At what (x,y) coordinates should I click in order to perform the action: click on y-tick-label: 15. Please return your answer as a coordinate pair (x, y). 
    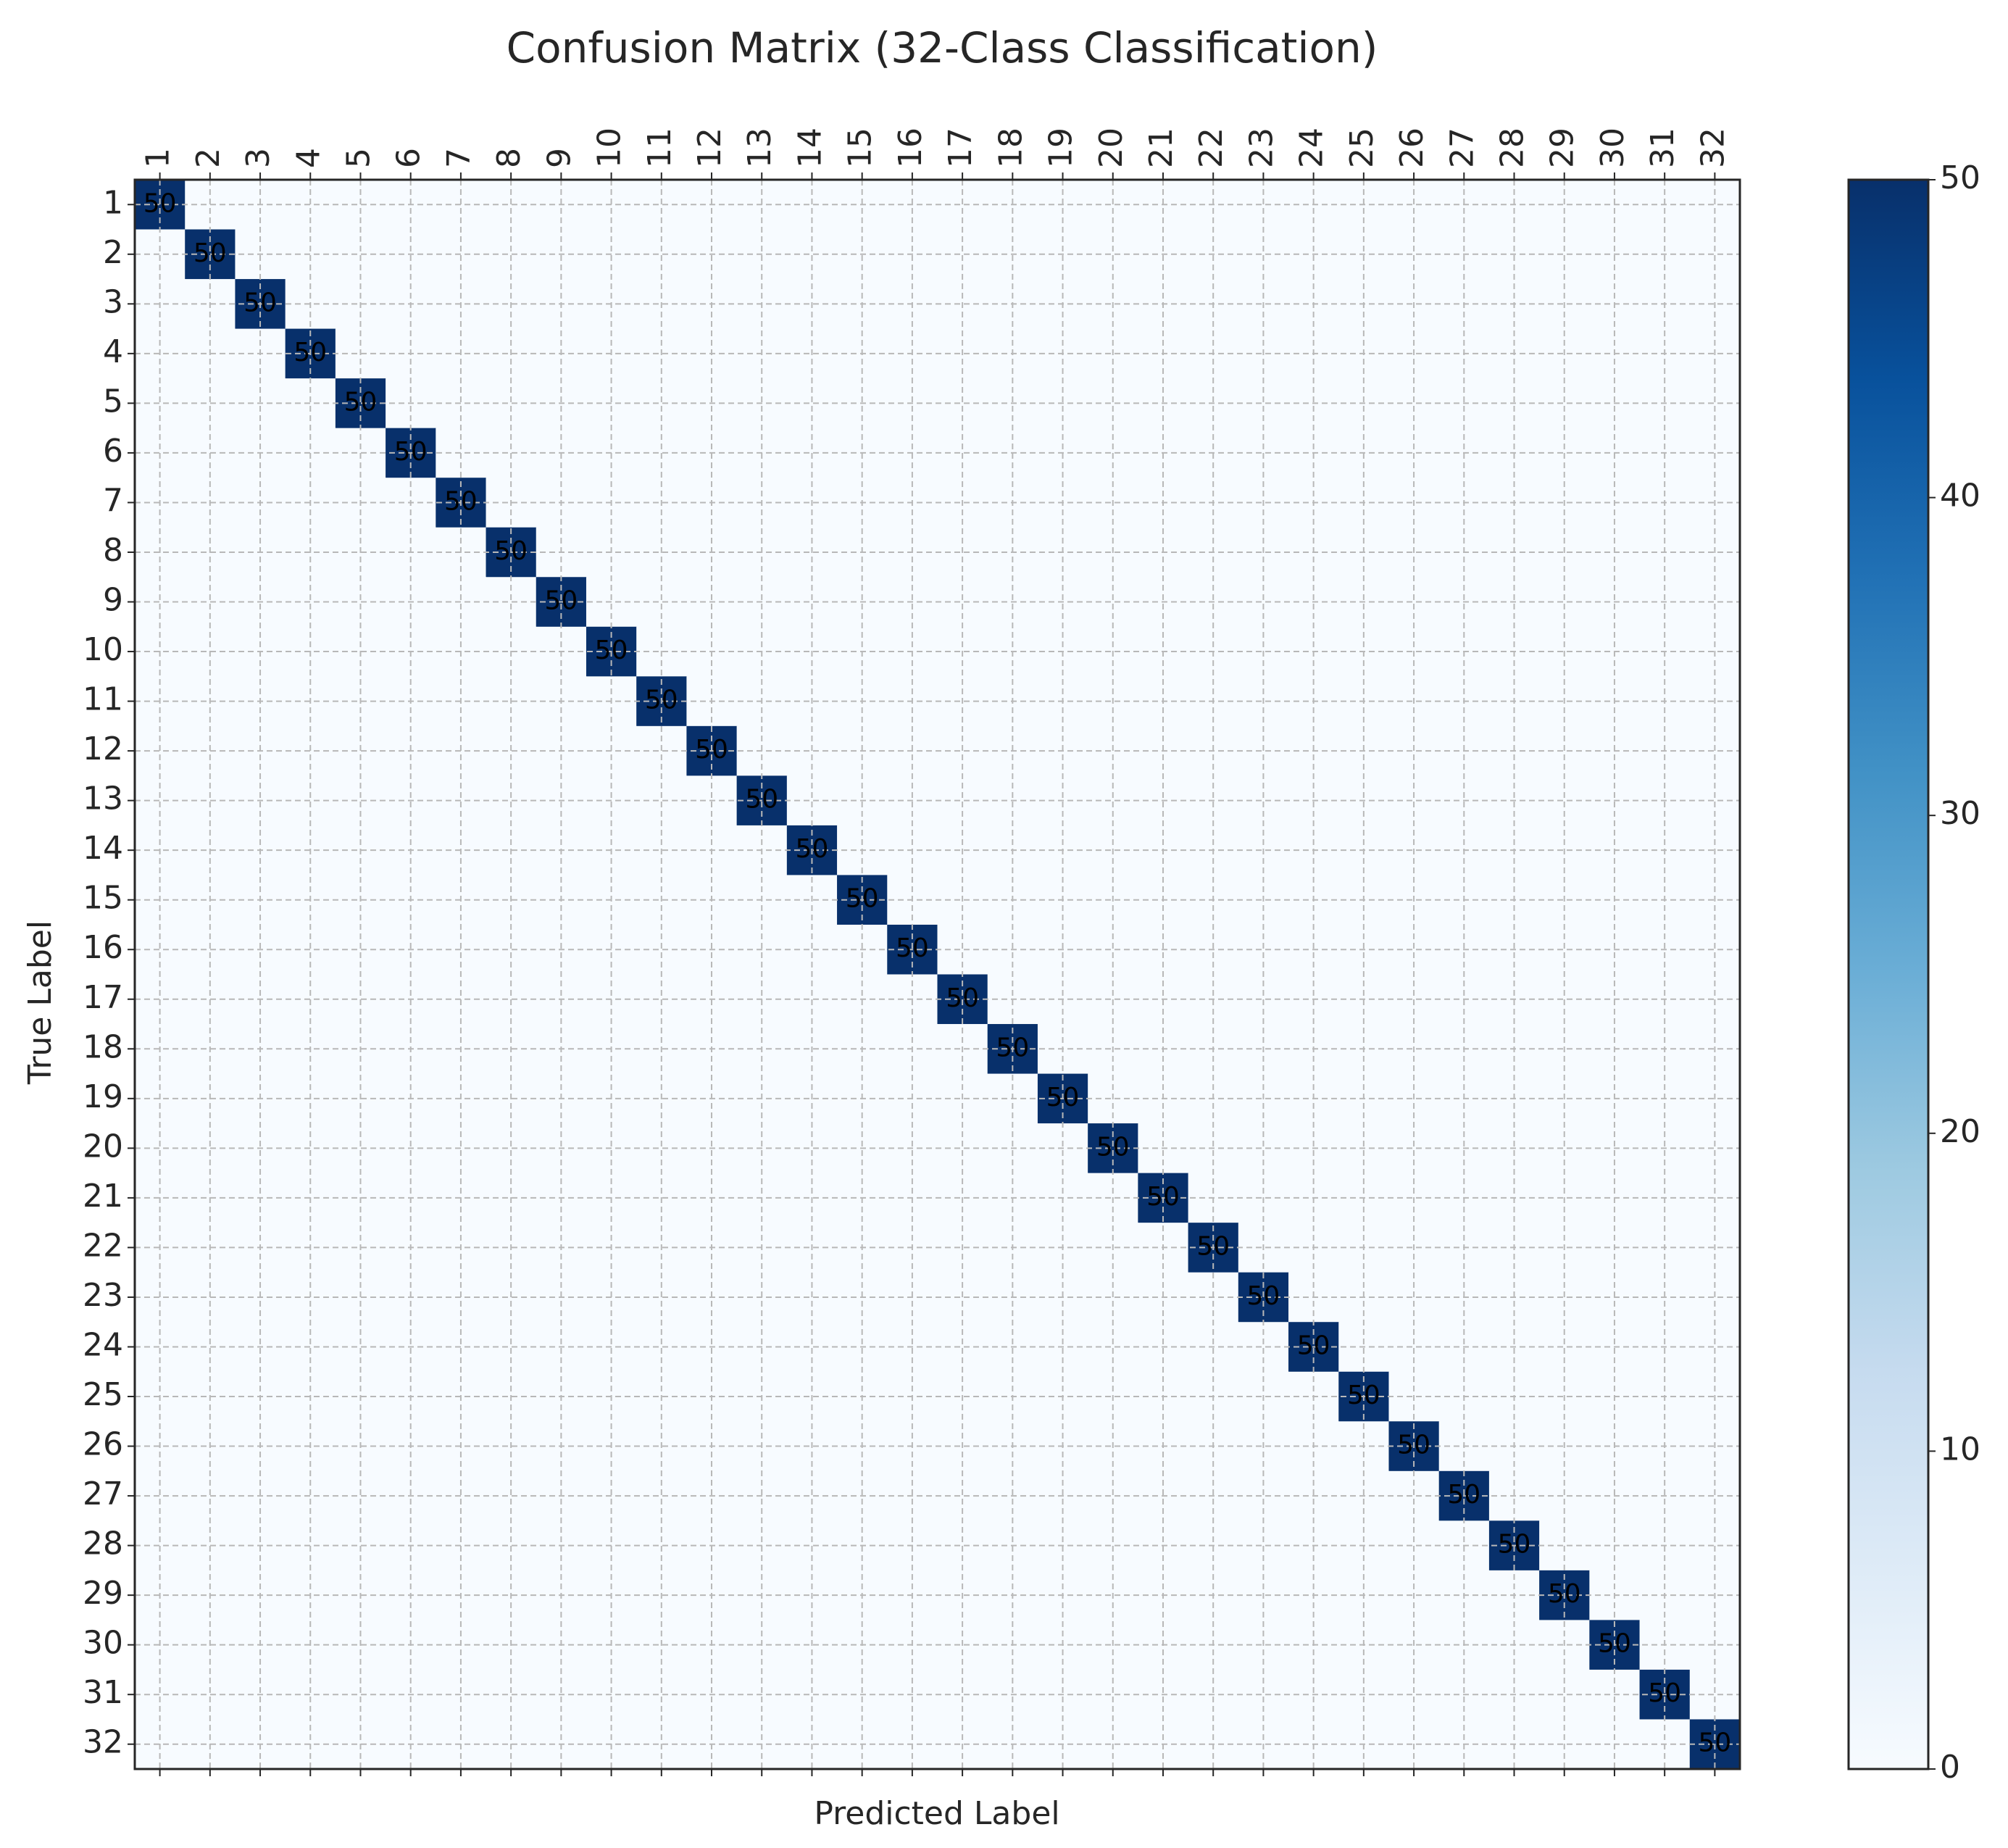
    Looking at the image, I should click on (103, 898).